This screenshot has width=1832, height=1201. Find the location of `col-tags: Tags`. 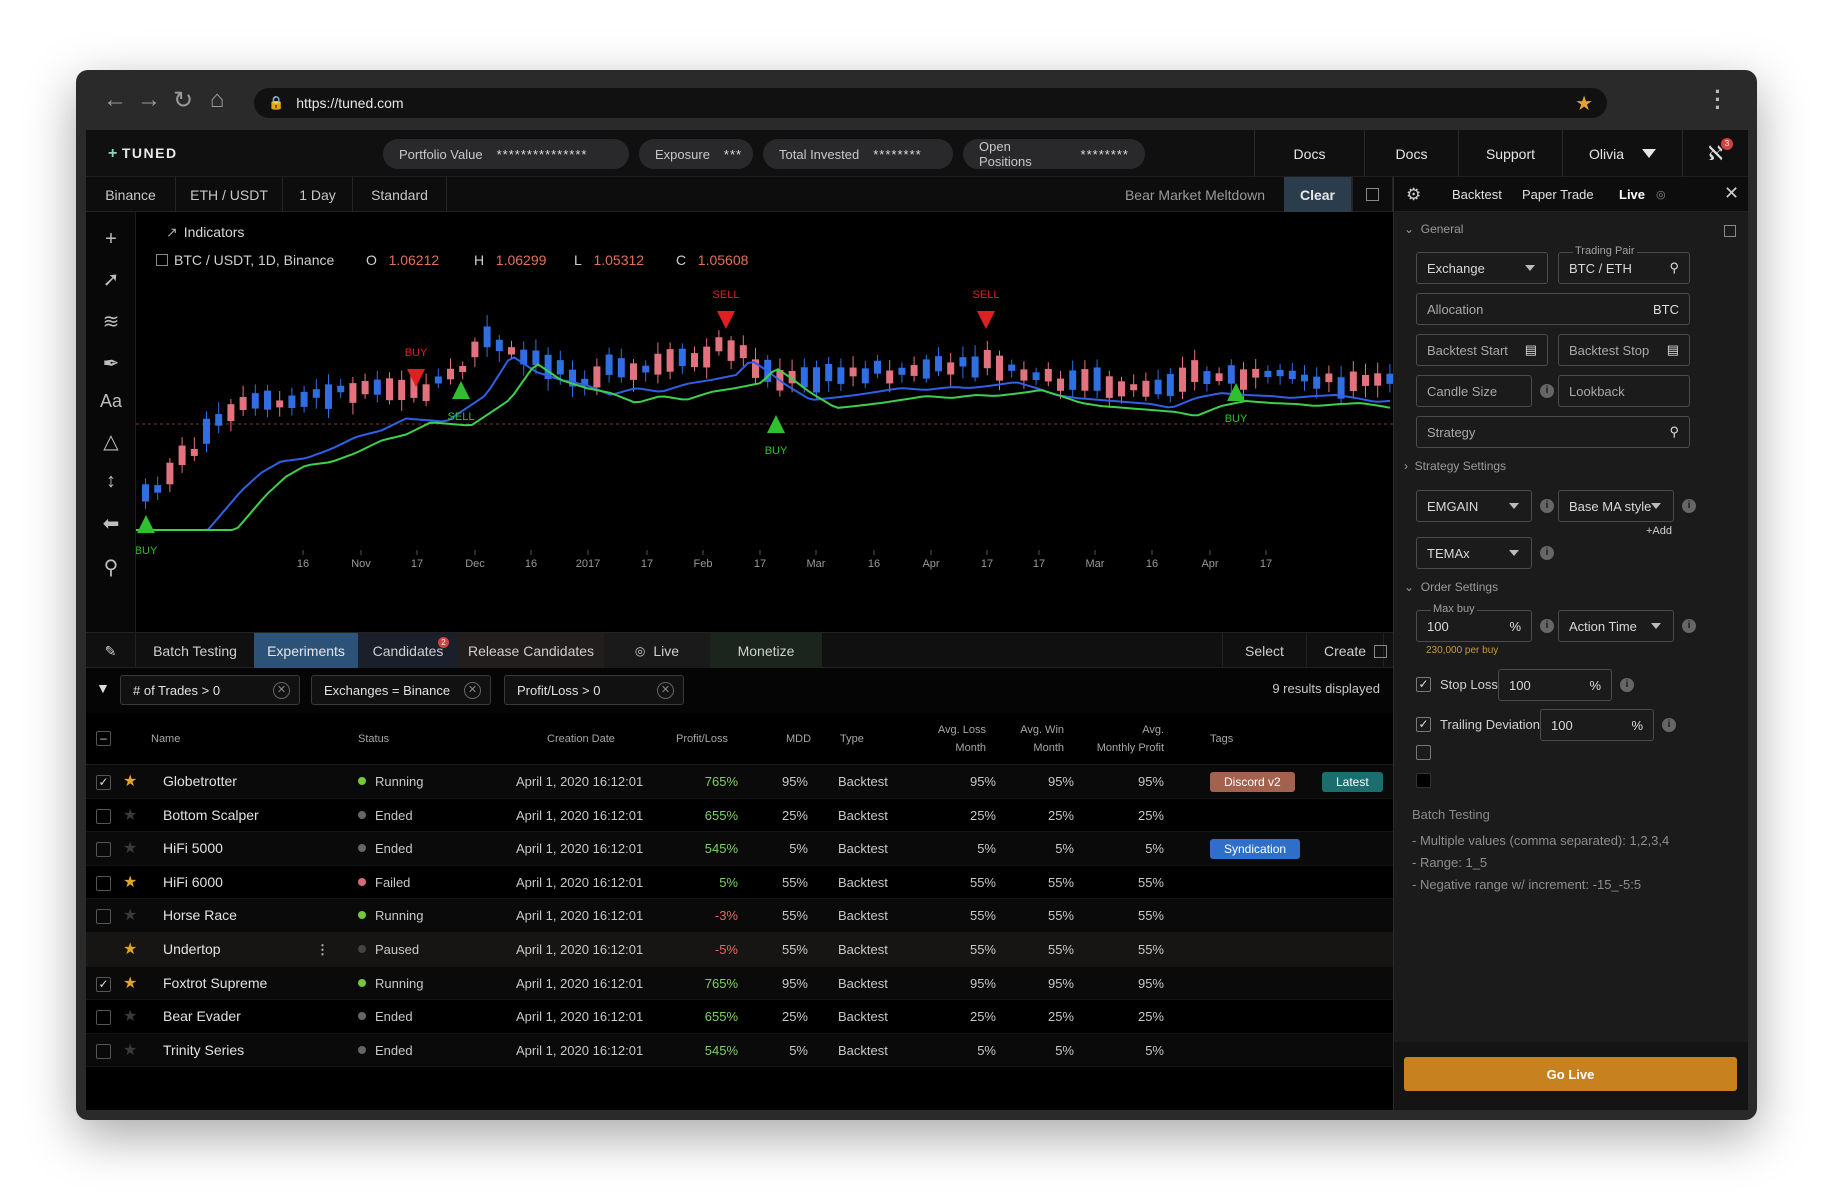

col-tags: Tags is located at coordinates (1222, 739).